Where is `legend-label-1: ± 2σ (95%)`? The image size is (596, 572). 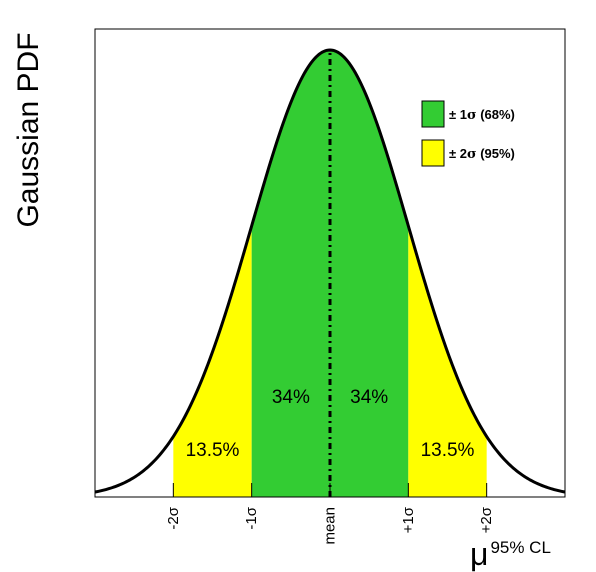
legend-label-1: ± 2σ (95%) is located at coordinates (482, 154).